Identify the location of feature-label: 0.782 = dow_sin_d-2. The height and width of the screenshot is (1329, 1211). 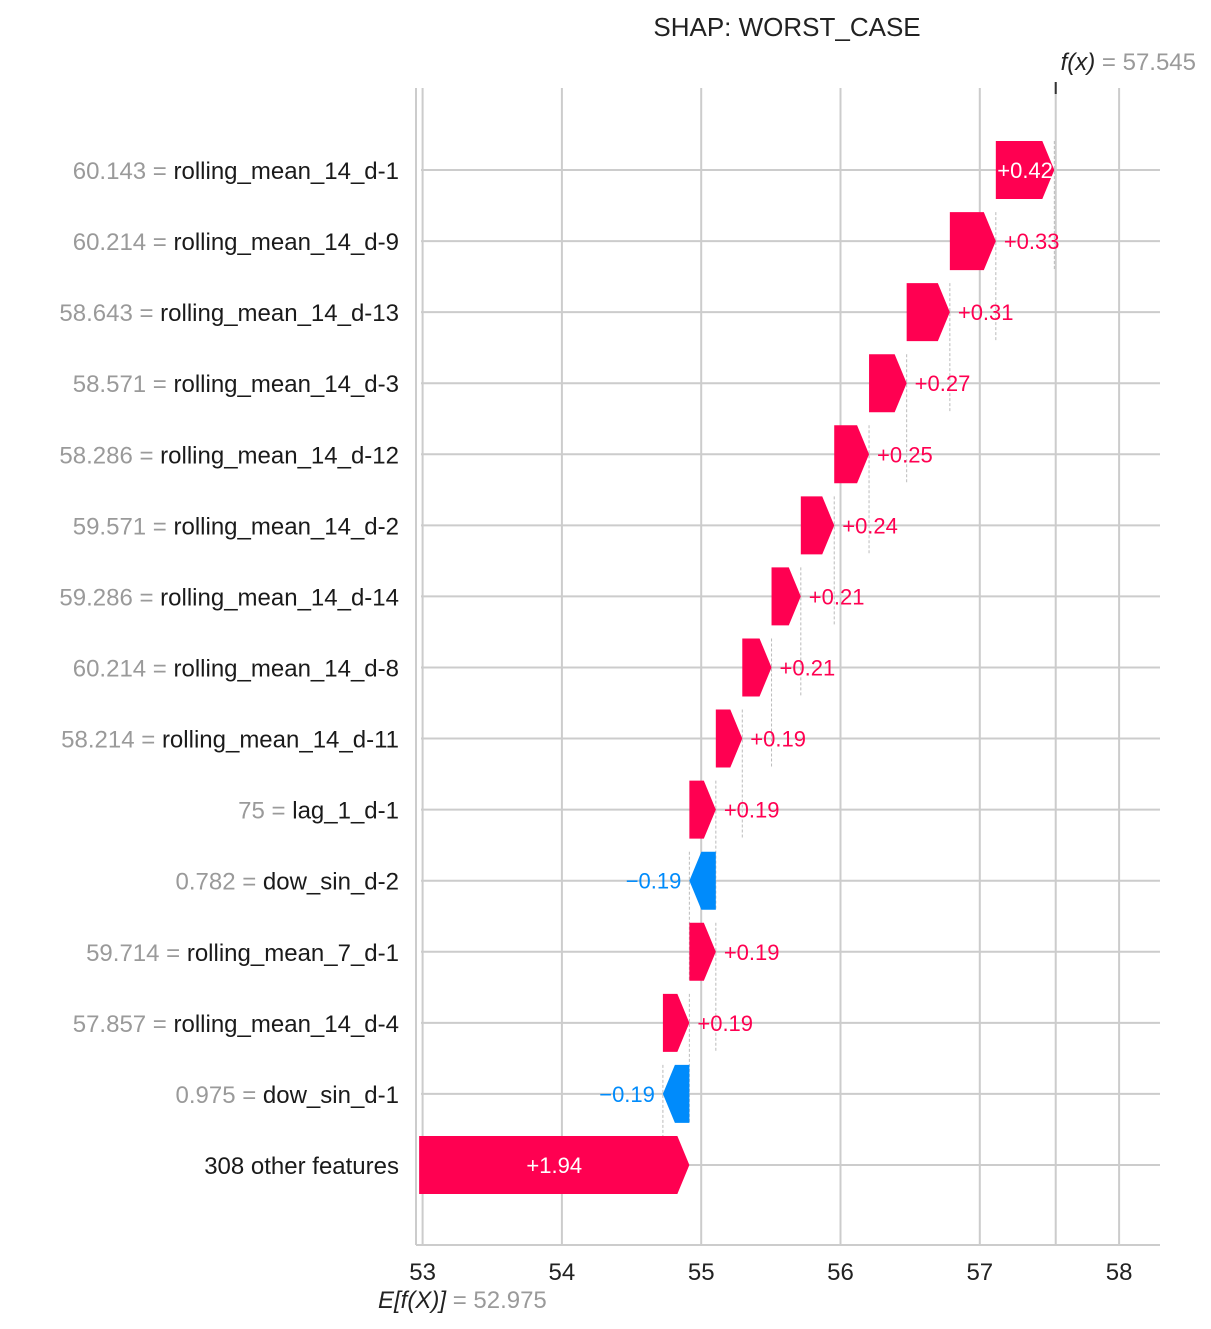
(287, 882).